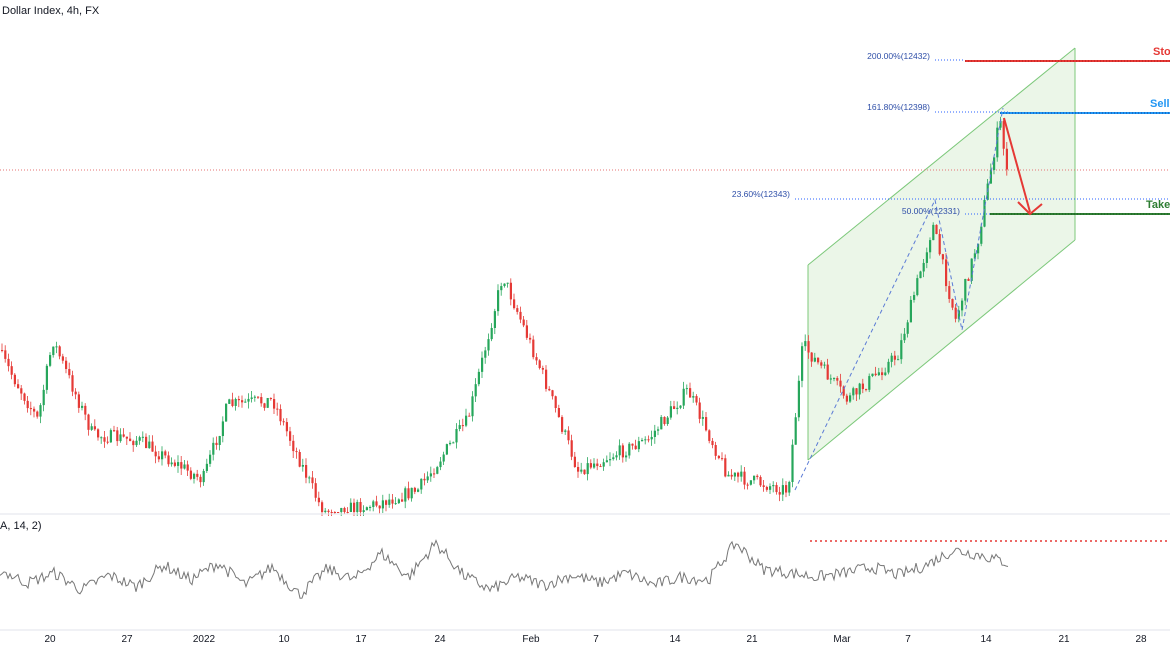 The height and width of the screenshot is (650, 1170). Describe the element at coordinates (931, 211) in the screenshot. I see `fib-level-label: 50.00%(12331)` at that location.